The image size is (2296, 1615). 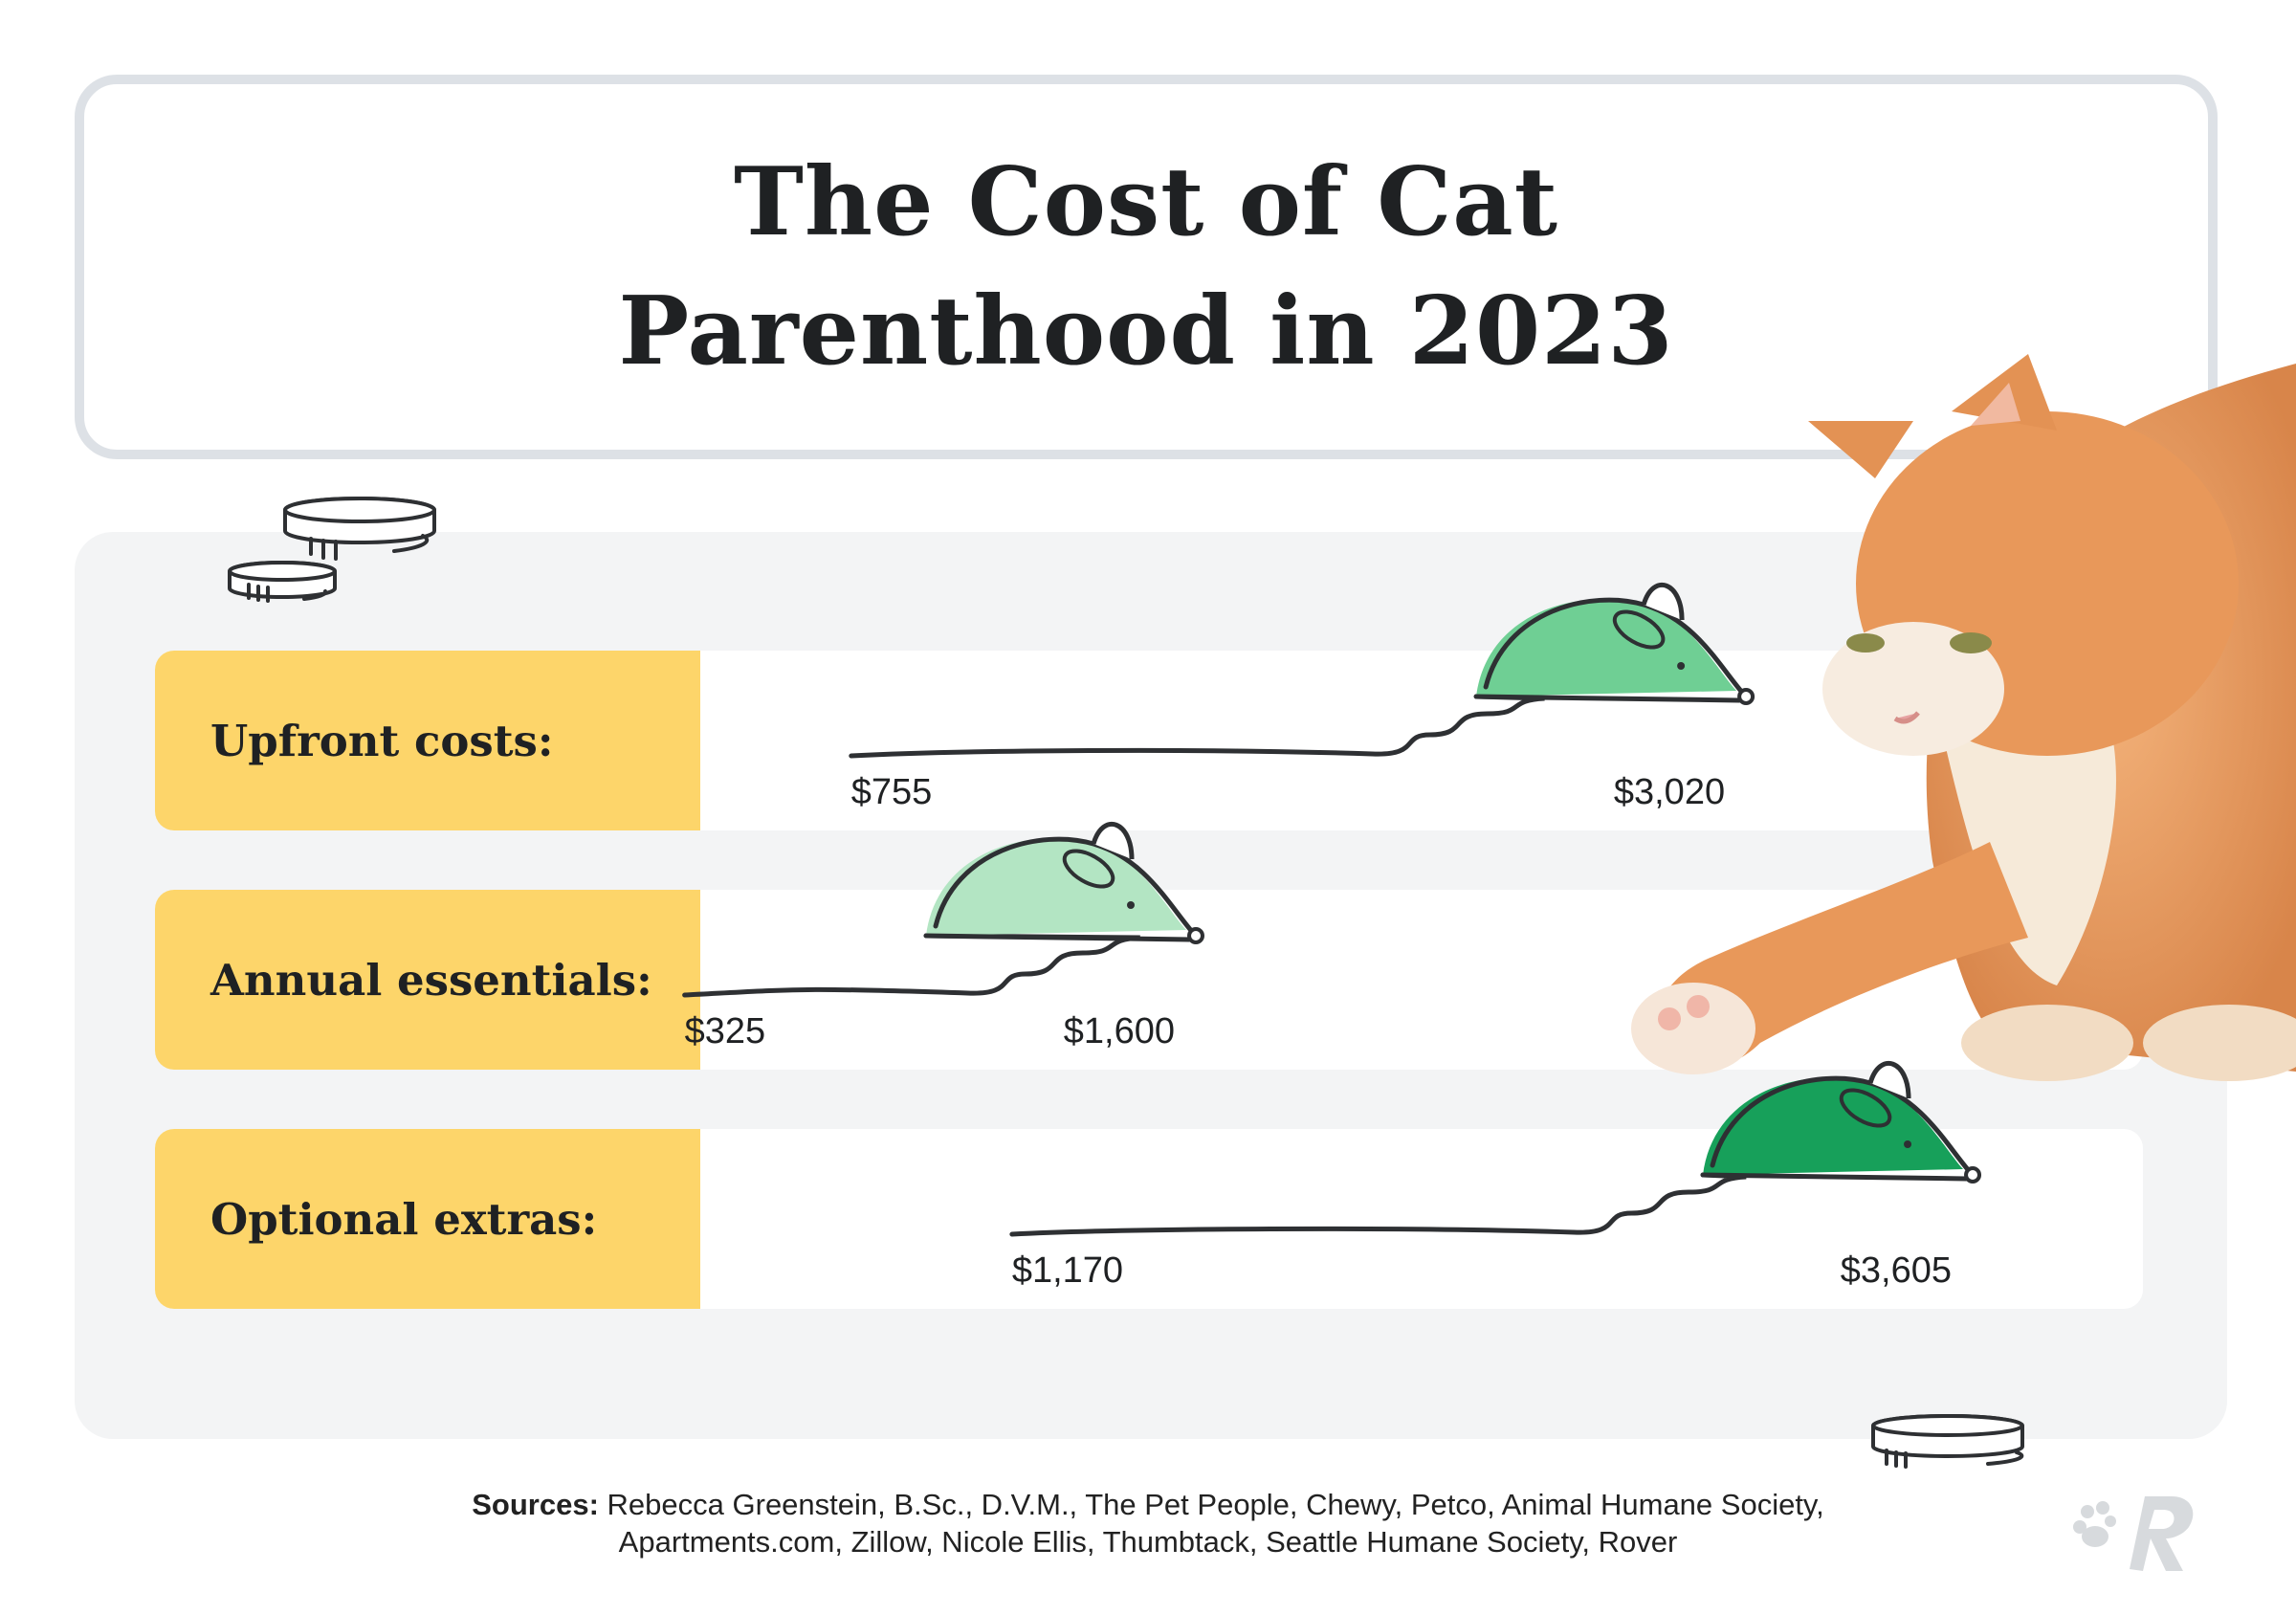 I want to click on range-mark: $1,170 $3,605, so click(x=1495, y=1176).